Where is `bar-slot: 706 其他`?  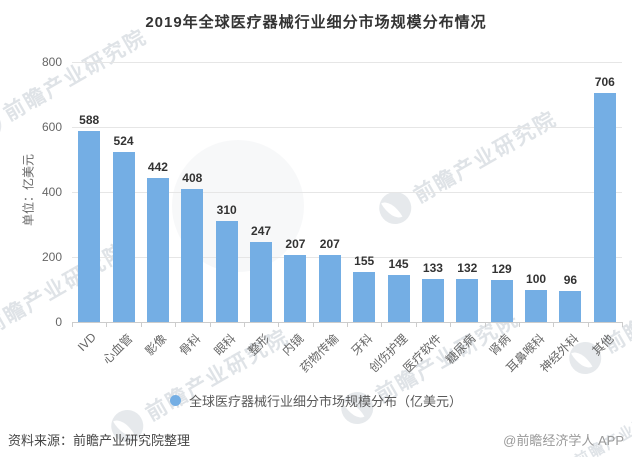
bar-slot: 706 其他 is located at coordinates (605, 210).